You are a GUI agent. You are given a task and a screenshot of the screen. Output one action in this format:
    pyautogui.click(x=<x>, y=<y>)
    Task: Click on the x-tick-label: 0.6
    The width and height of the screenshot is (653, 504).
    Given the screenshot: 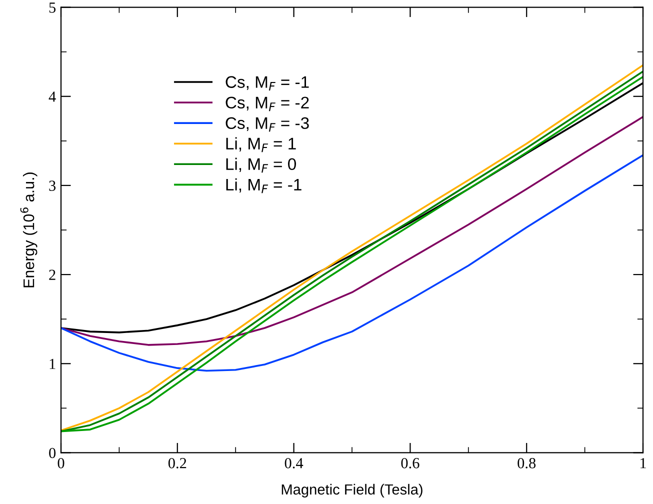 What is the action you would take?
    pyautogui.click(x=410, y=463)
    